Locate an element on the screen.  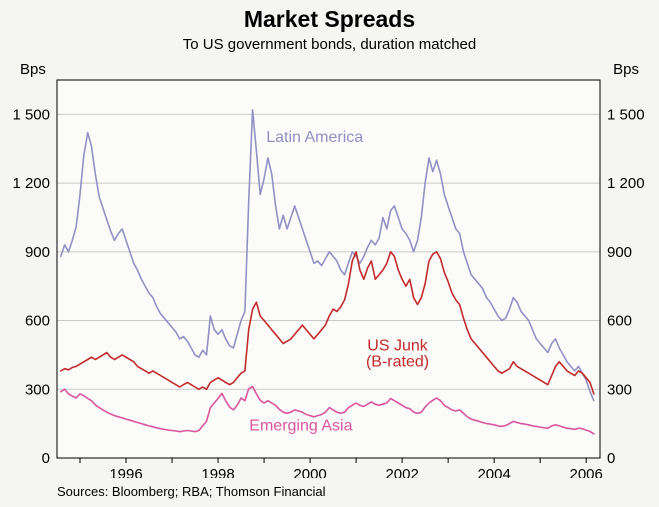
chart-subtitle: To US government bonds, duration matched is located at coordinates (329, 44).